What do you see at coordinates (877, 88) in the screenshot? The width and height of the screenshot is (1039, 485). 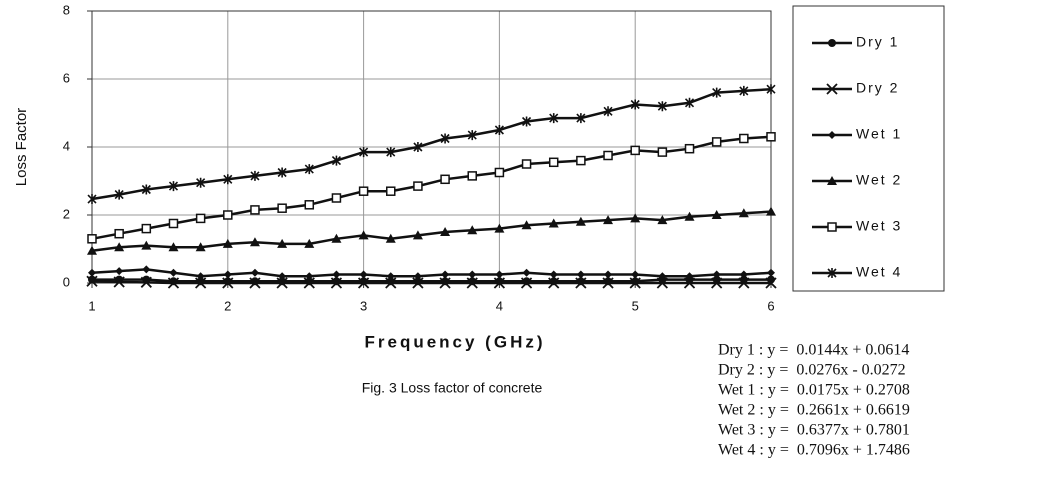 I see `legend-label: Dry 2` at bounding box center [877, 88].